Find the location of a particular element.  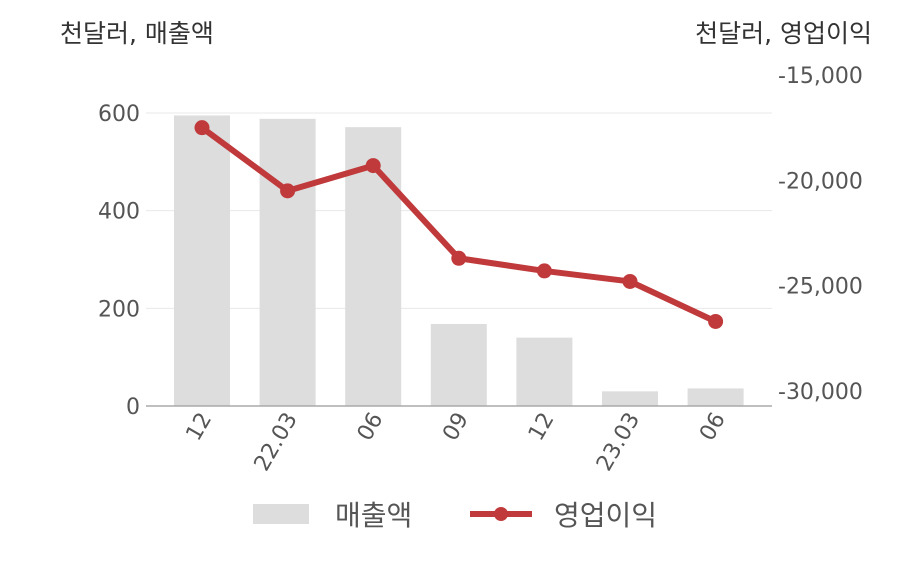

legend-label-revenue: 매출액 is located at coordinates (374, 515).